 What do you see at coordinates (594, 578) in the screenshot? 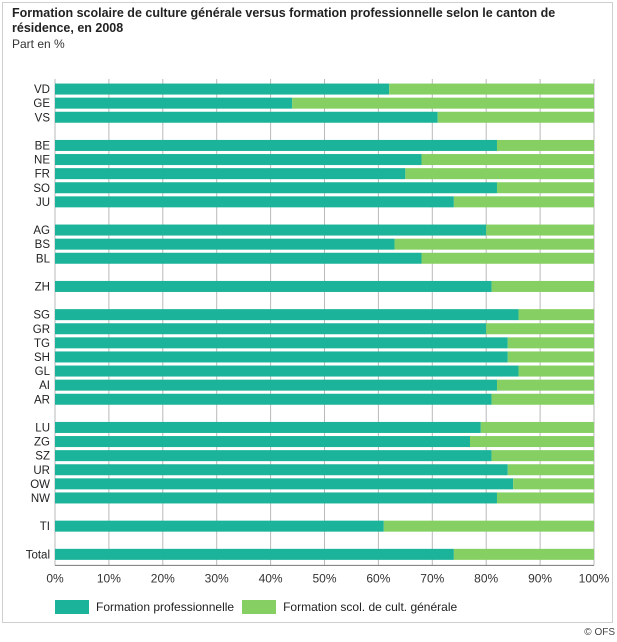
I see `x-tick-label: 100%` at bounding box center [594, 578].